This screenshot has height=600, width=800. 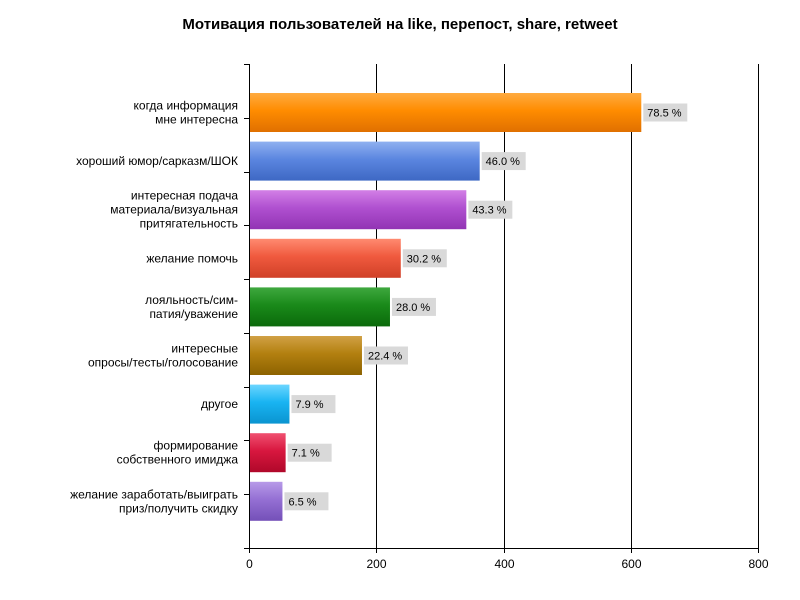 What do you see at coordinates (306, 454) in the screenshot?
I see `value-label: 7.1 %` at bounding box center [306, 454].